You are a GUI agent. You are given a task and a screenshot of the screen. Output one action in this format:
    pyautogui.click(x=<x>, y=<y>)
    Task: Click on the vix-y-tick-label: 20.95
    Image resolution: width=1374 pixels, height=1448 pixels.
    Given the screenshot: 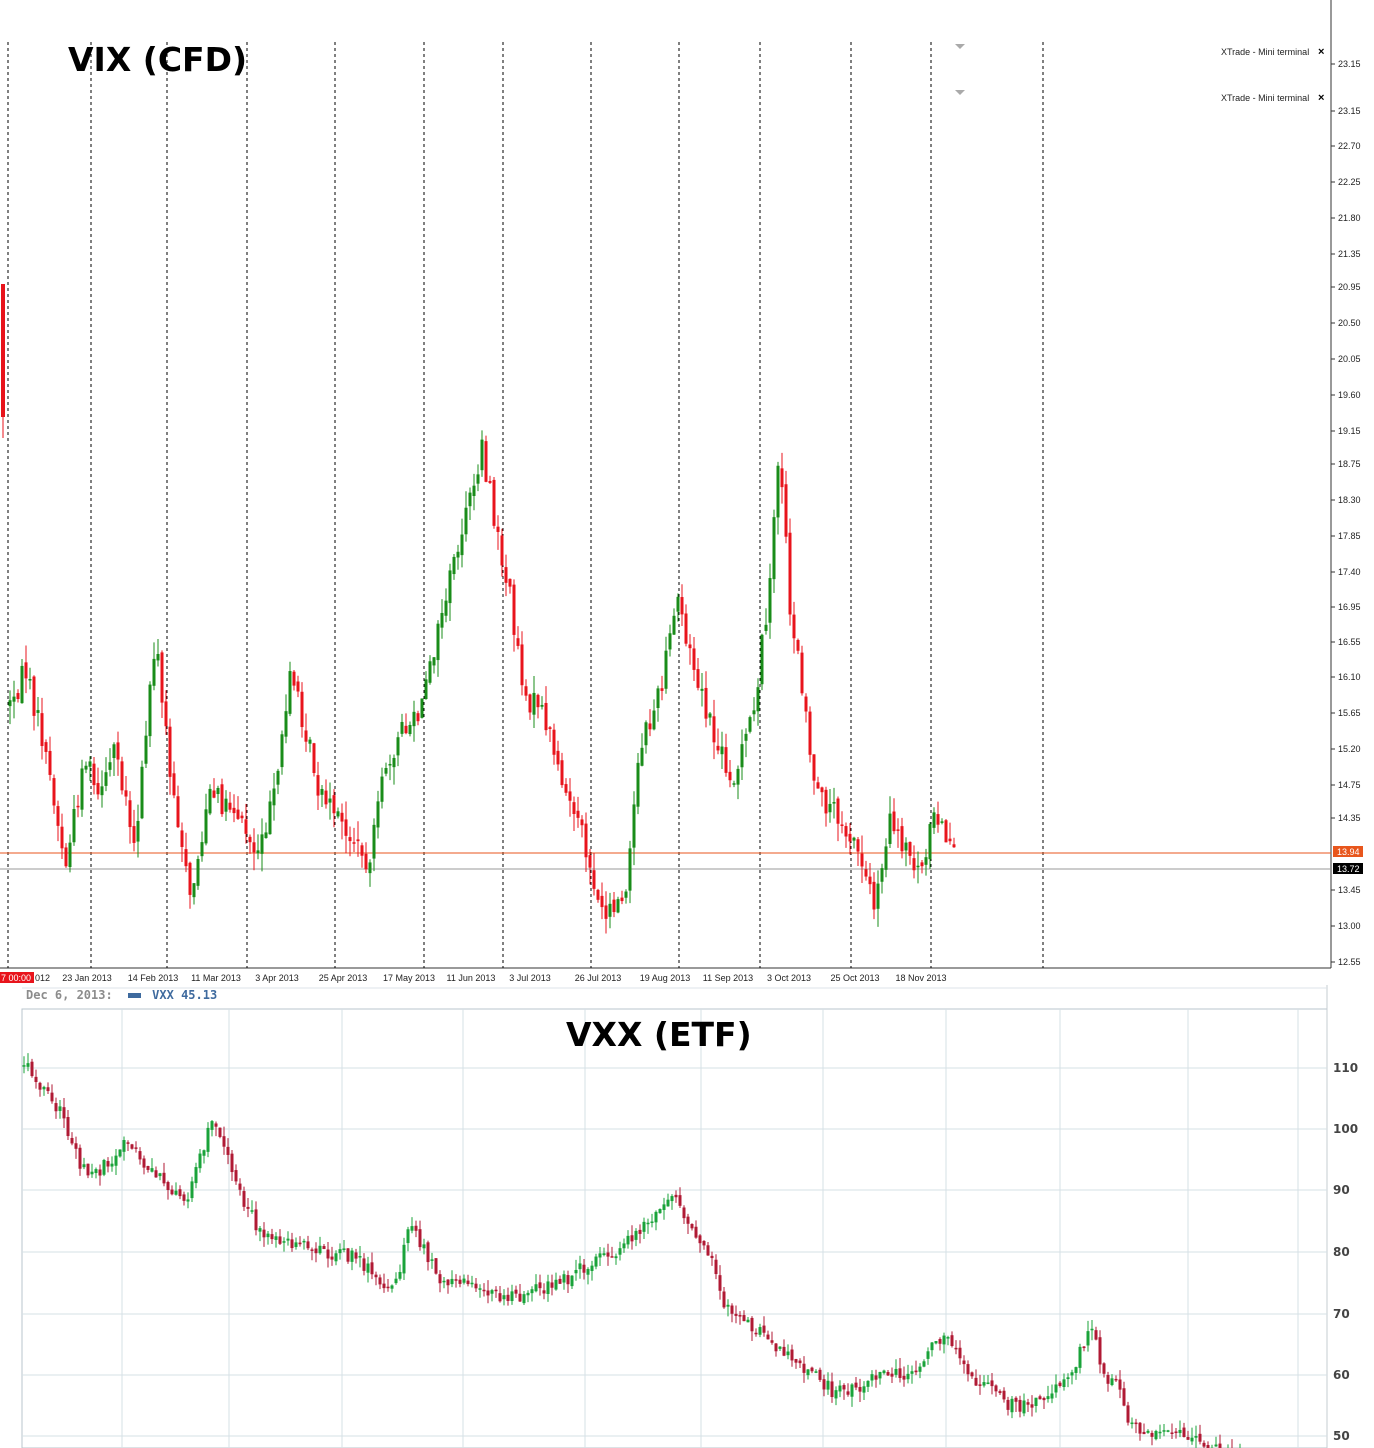 What is the action you would take?
    pyautogui.click(x=1349, y=287)
    